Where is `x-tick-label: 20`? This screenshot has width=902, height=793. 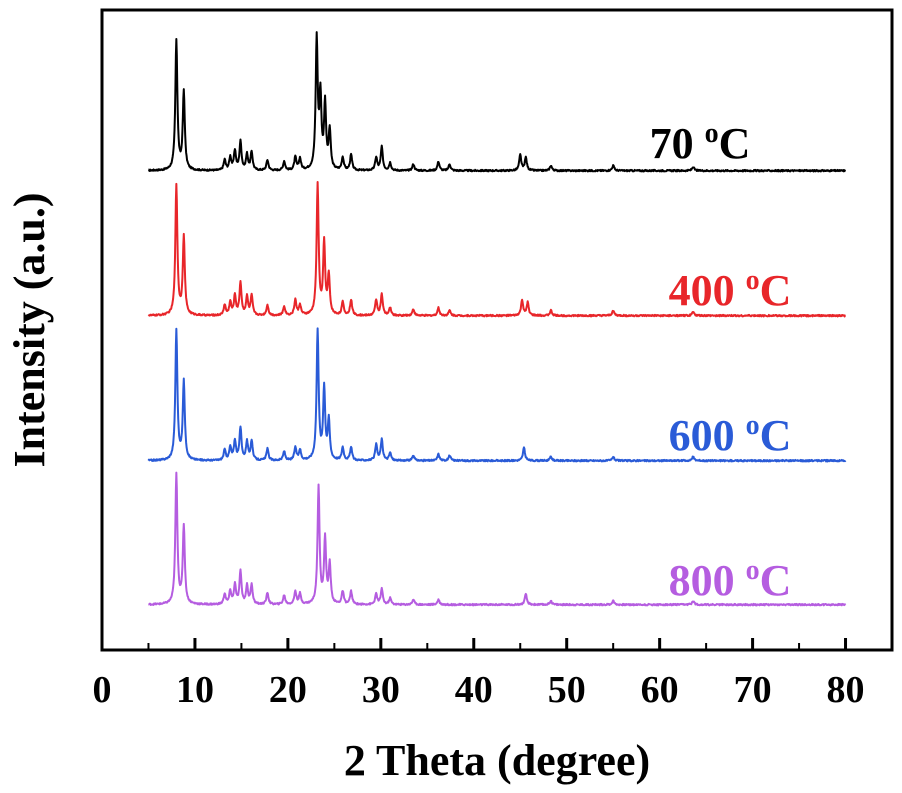
x-tick-label: 20 is located at coordinates (288, 690).